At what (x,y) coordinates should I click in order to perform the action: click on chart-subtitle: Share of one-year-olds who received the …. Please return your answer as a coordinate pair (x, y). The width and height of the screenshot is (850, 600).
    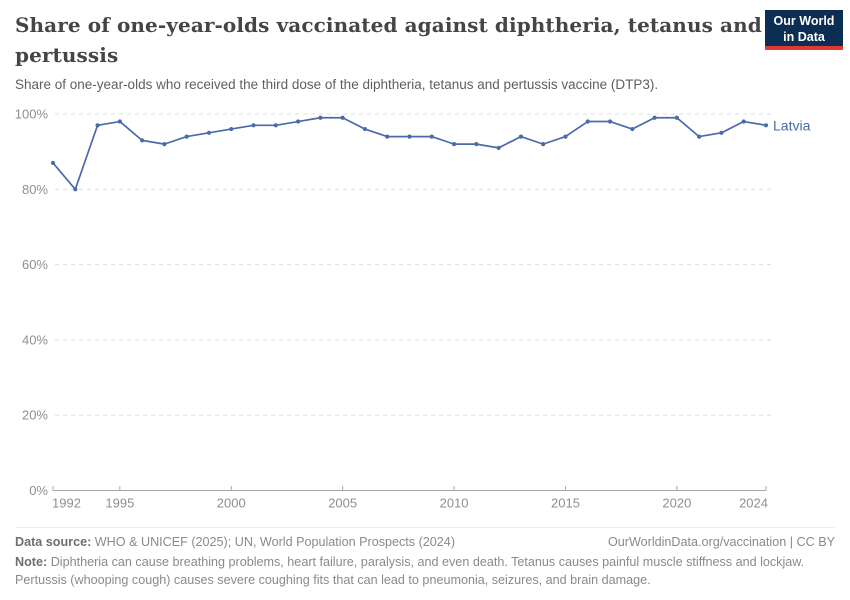
    Looking at the image, I should click on (337, 84).